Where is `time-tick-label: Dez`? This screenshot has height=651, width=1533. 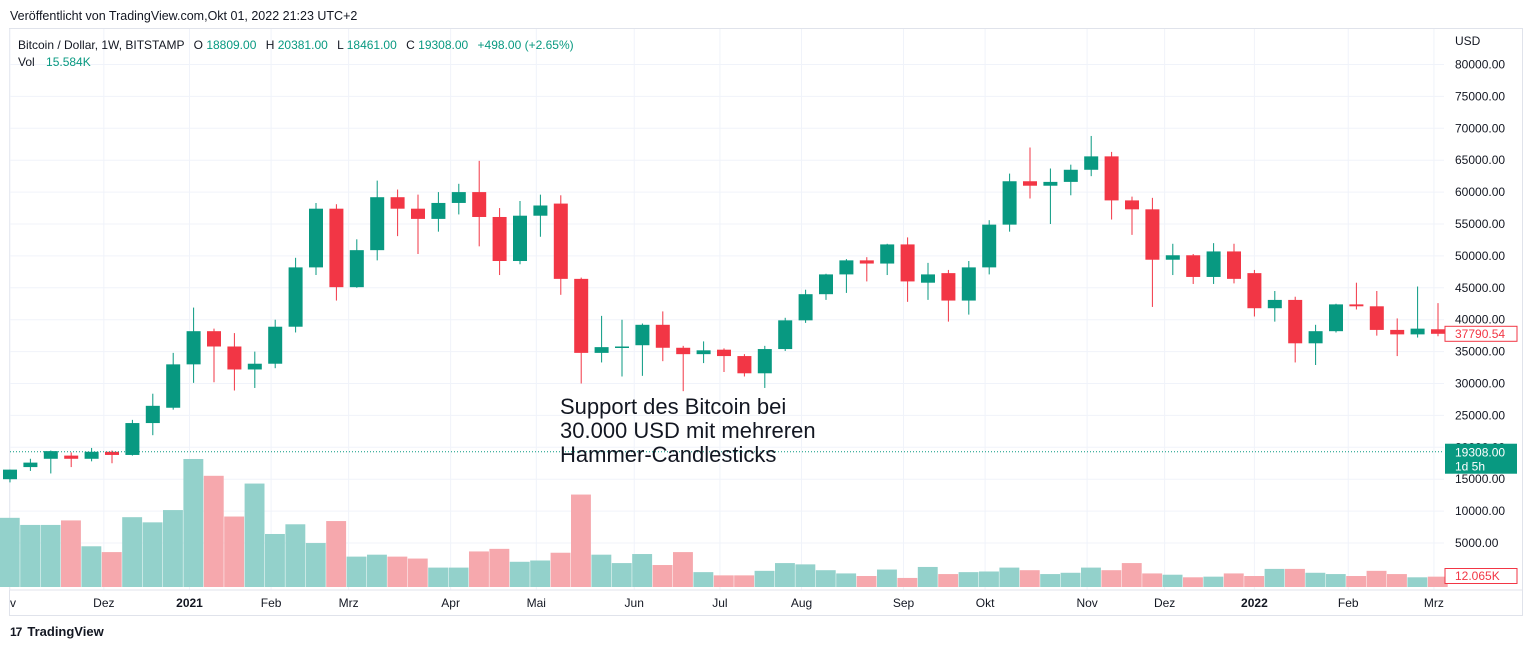
time-tick-label: Dez is located at coordinates (103, 603).